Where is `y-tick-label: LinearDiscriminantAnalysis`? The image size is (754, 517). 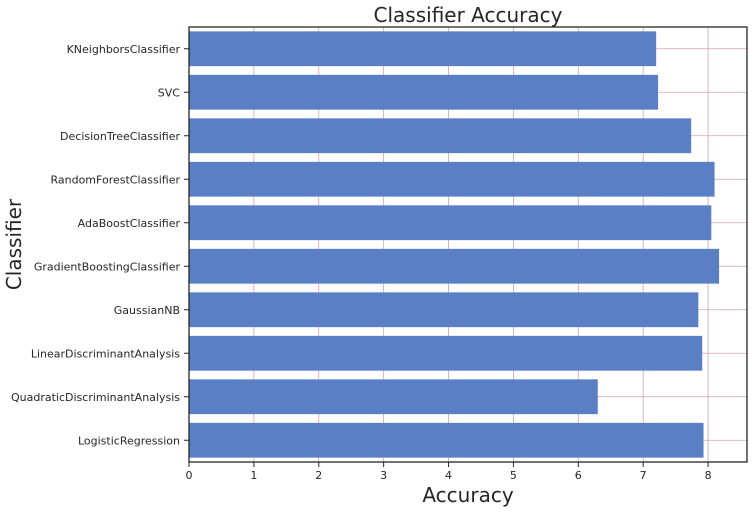
y-tick-label: LinearDiscriminantAnalysis is located at coordinates (105, 353).